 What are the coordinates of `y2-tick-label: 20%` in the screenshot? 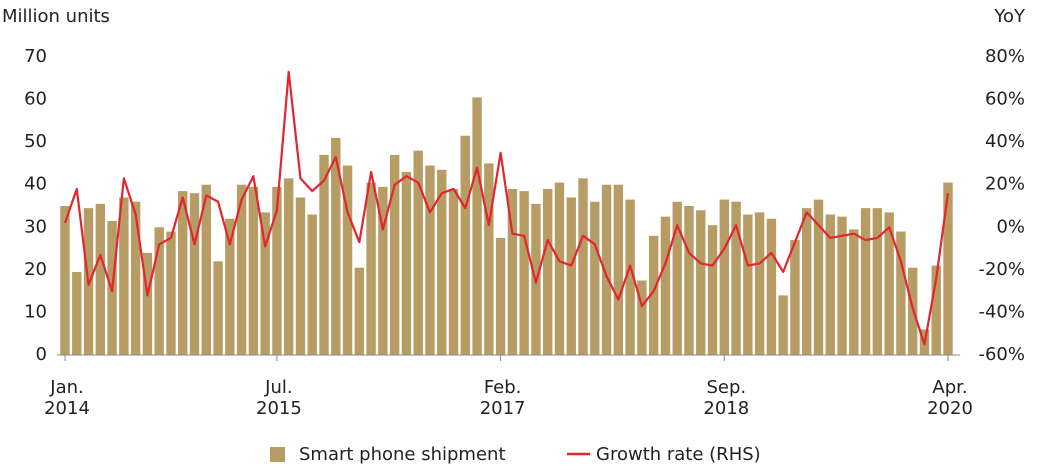 It's located at (1005, 184).